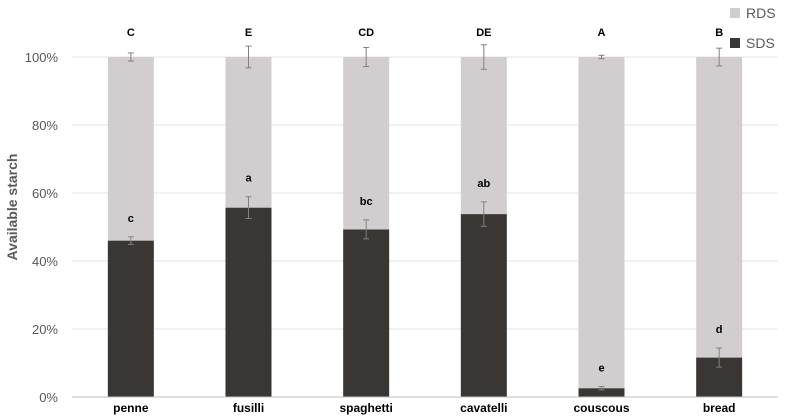 Image resolution: width=792 pixels, height=417 pixels. I want to click on significance-label-rds: E, so click(248, 33).